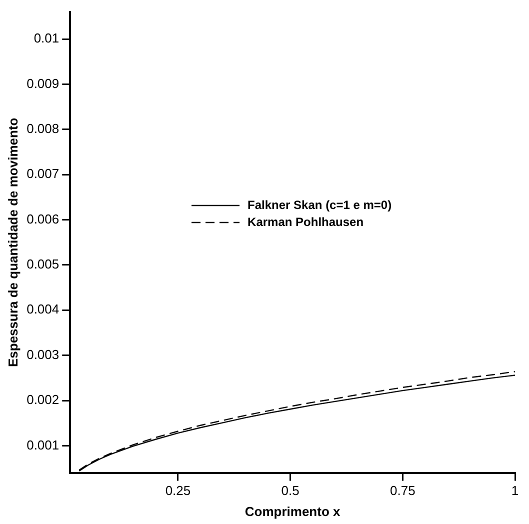 Image resolution: width=529 pixels, height=524 pixels. I want to click on x-tick-label: 0.25, so click(178, 490).